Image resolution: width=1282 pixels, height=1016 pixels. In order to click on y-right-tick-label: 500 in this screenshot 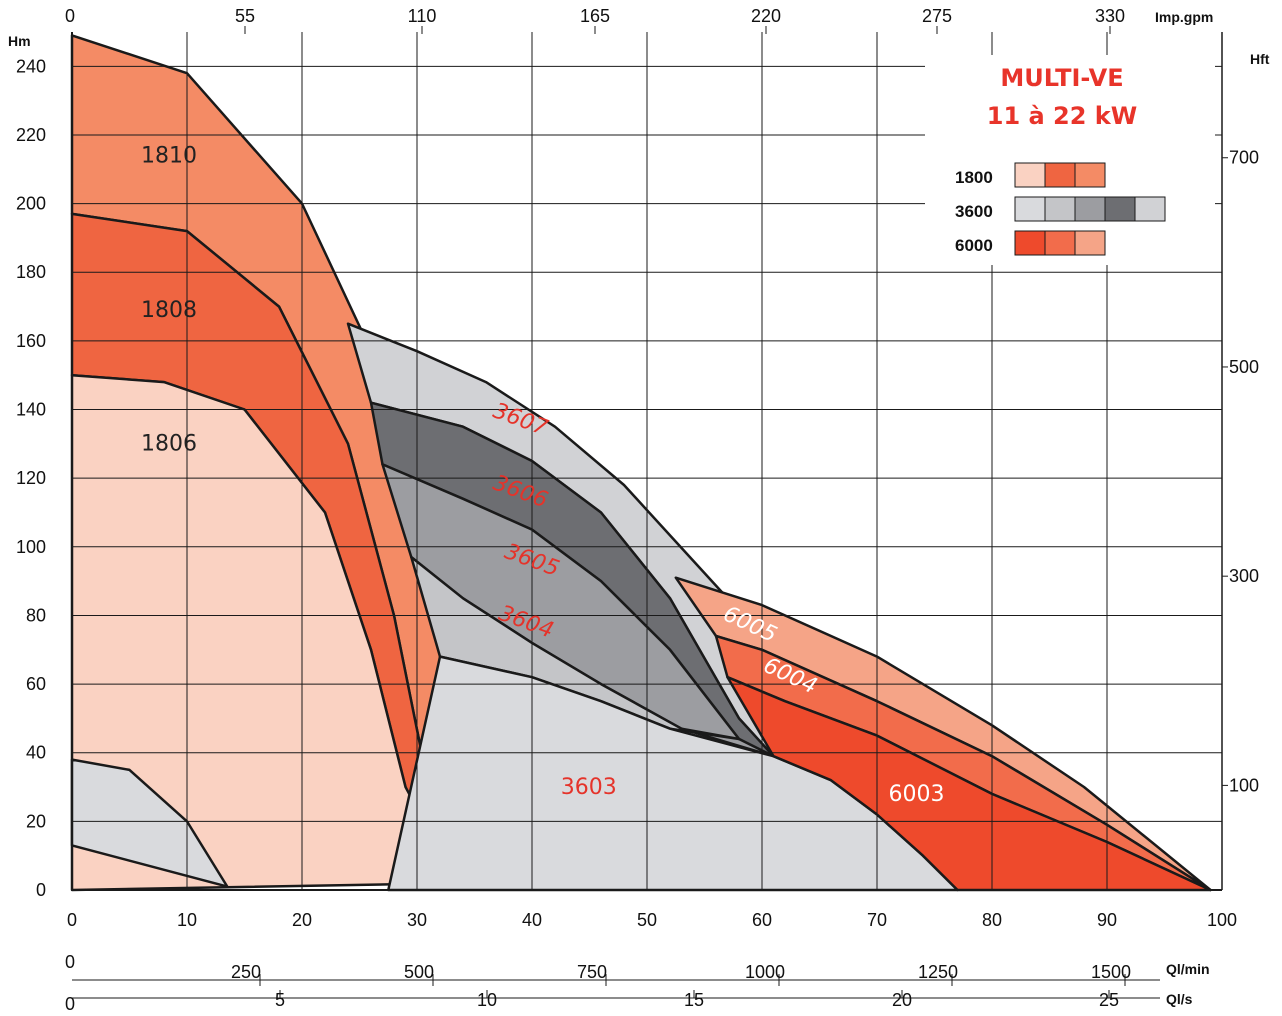, I will do `click(1244, 367)`.